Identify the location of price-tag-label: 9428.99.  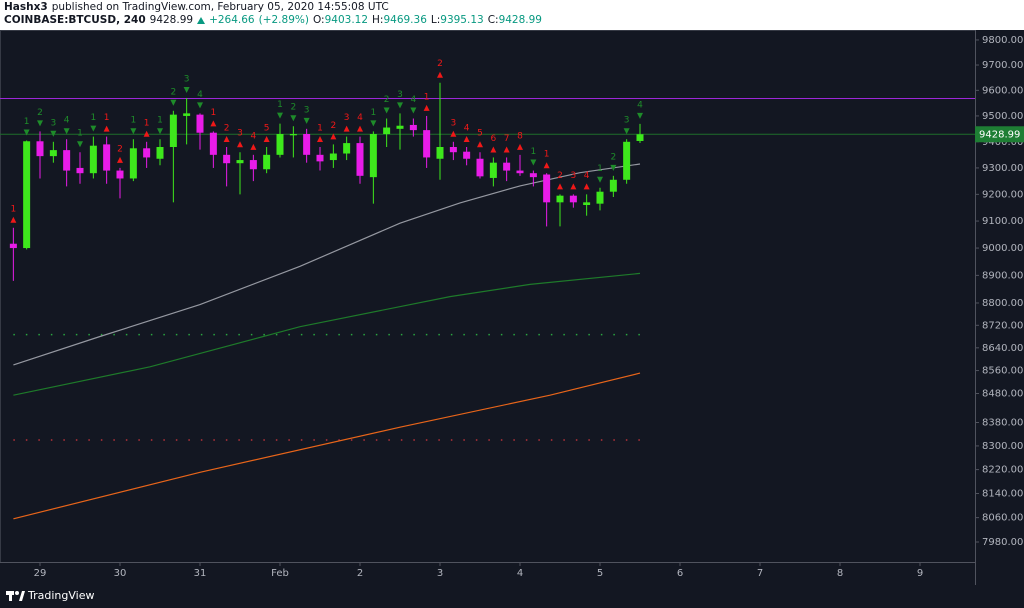
(999, 134).